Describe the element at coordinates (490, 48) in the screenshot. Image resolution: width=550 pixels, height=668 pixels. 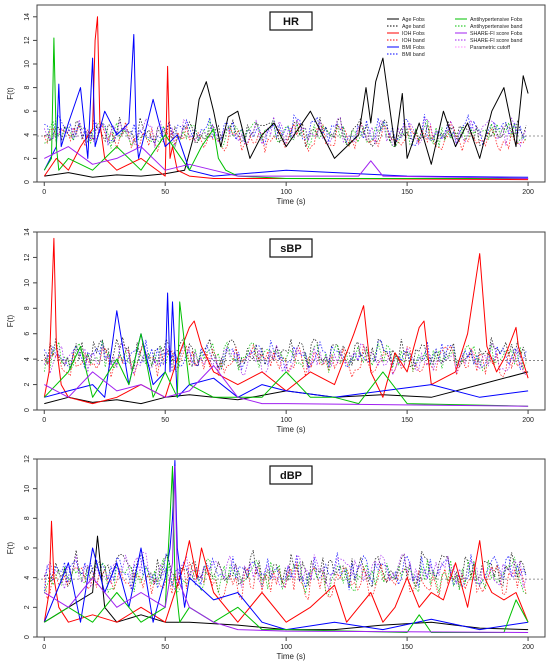
I see `legend-label: Parametric cutoff` at that location.